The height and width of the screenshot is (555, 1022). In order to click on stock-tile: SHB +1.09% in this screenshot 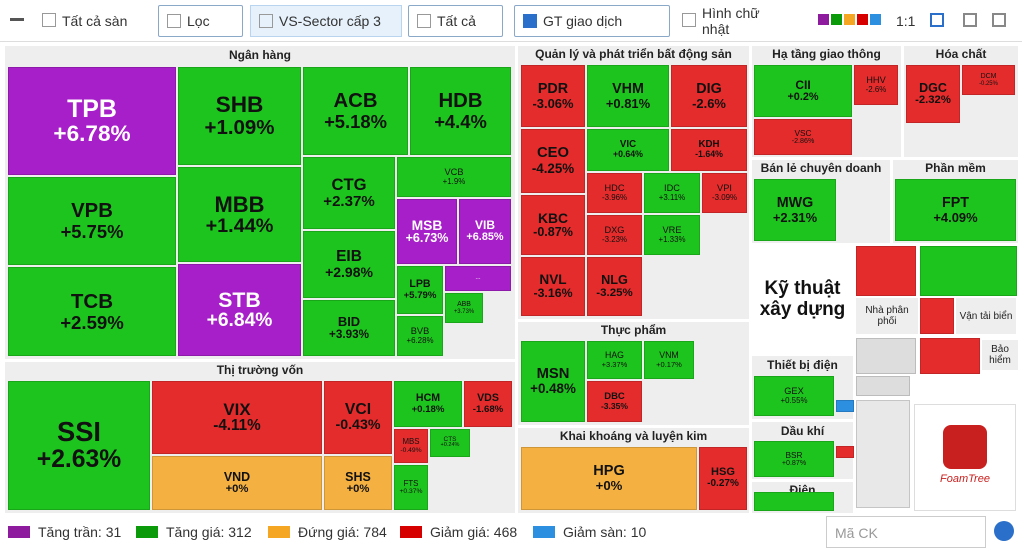, I will do `click(239, 116)`.